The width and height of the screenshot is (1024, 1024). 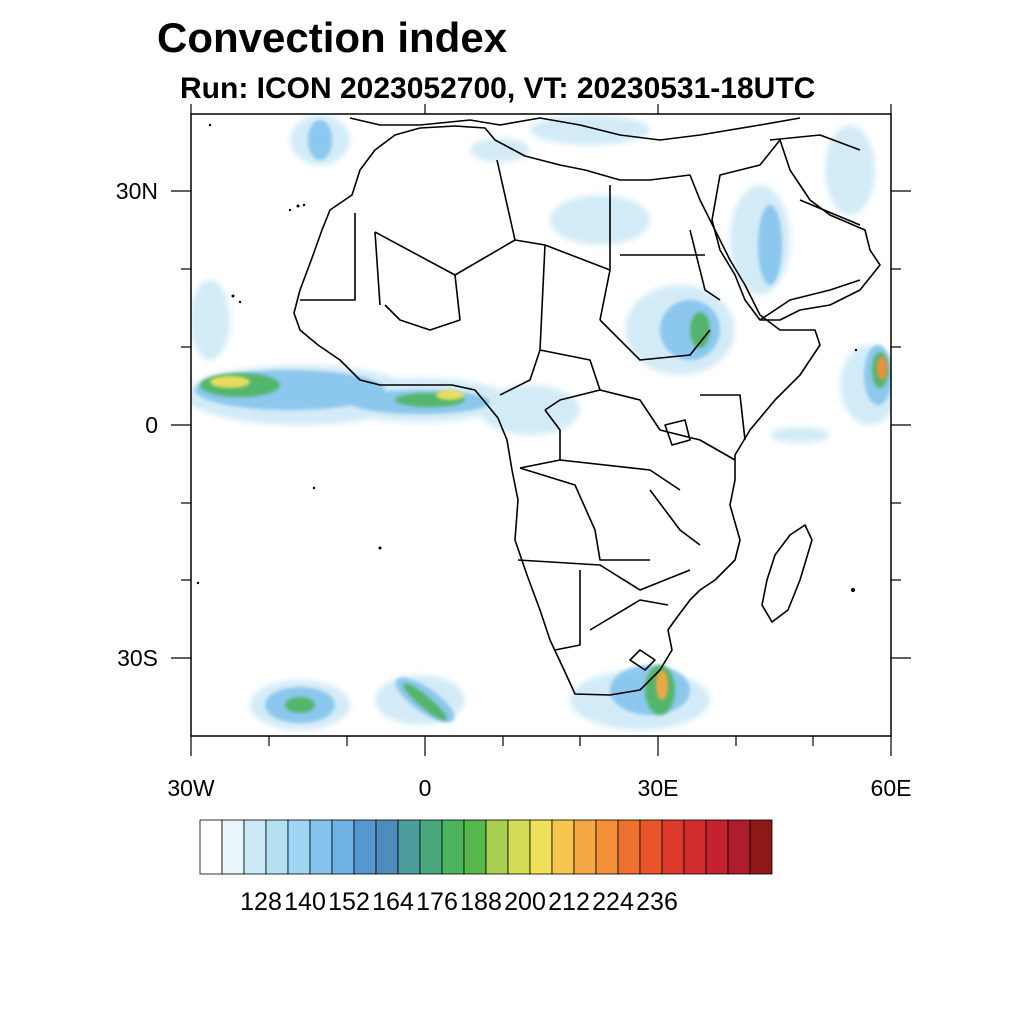 What do you see at coordinates (332, 37) in the screenshot?
I see `map-title: Convection index` at bounding box center [332, 37].